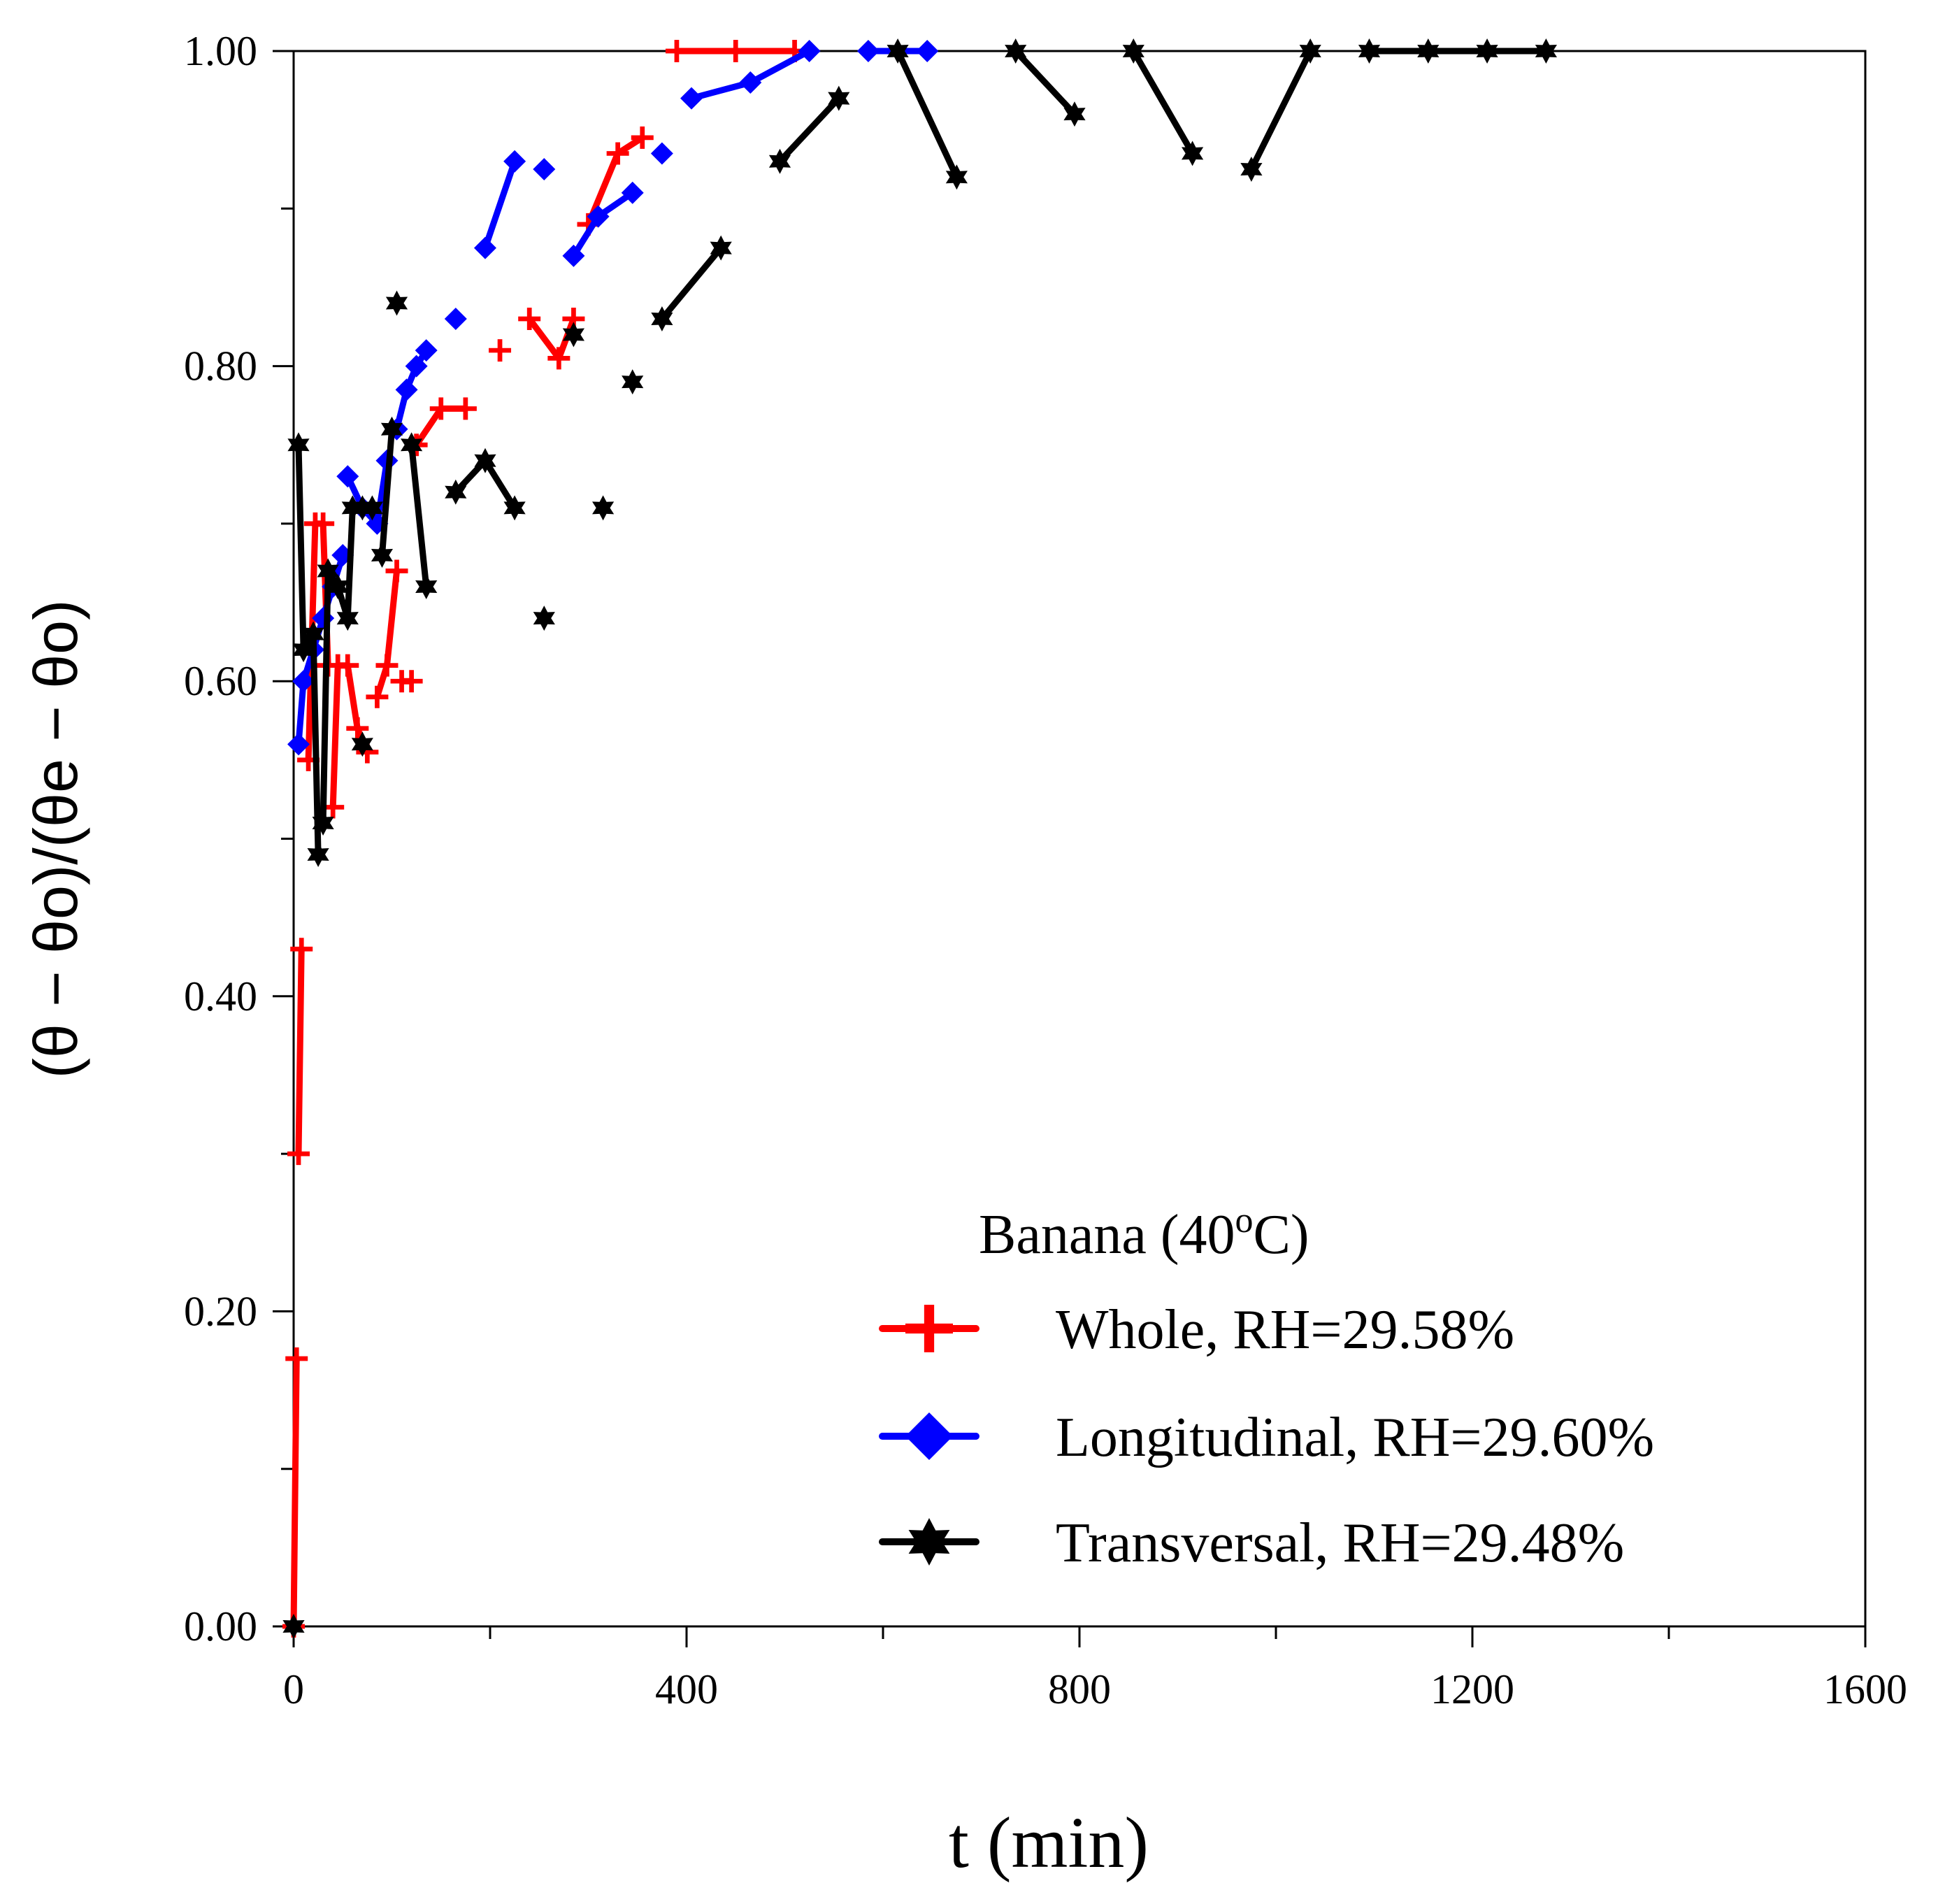 The height and width of the screenshot is (1904, 1945). Describe the element at coordinates (1107, 1235) in the screenshot. I see `legend-title-prefix: Banana (40` at that location.